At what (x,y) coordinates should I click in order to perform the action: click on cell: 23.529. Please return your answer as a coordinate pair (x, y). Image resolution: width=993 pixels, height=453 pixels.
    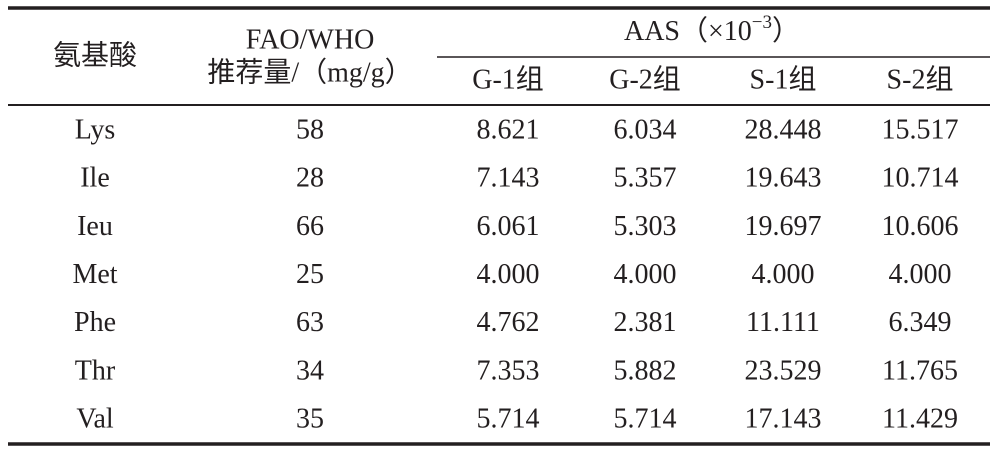
    Looking at the image, I should click on (783, 370).